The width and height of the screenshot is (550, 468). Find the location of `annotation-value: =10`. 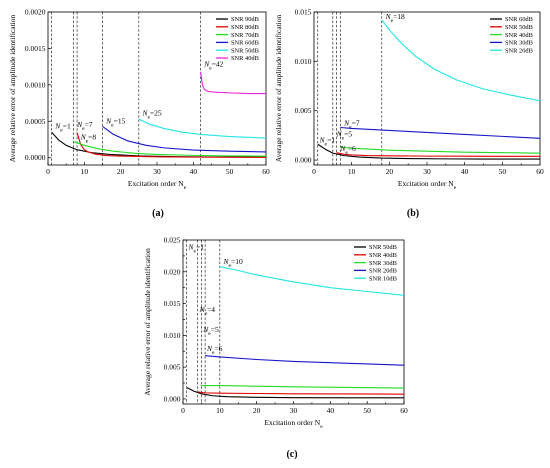

annotation-value: =10 is located at coordinates (237, 261).